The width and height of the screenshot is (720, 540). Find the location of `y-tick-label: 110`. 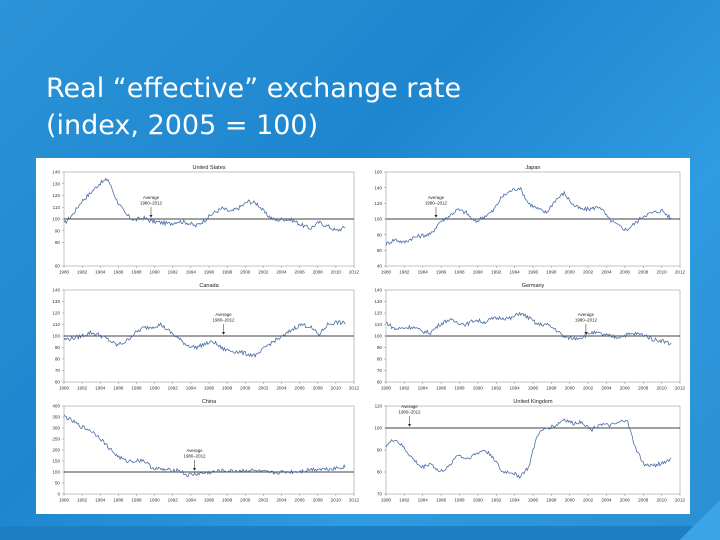

y-tick-label: 110 is located at coordinates (379, 406).